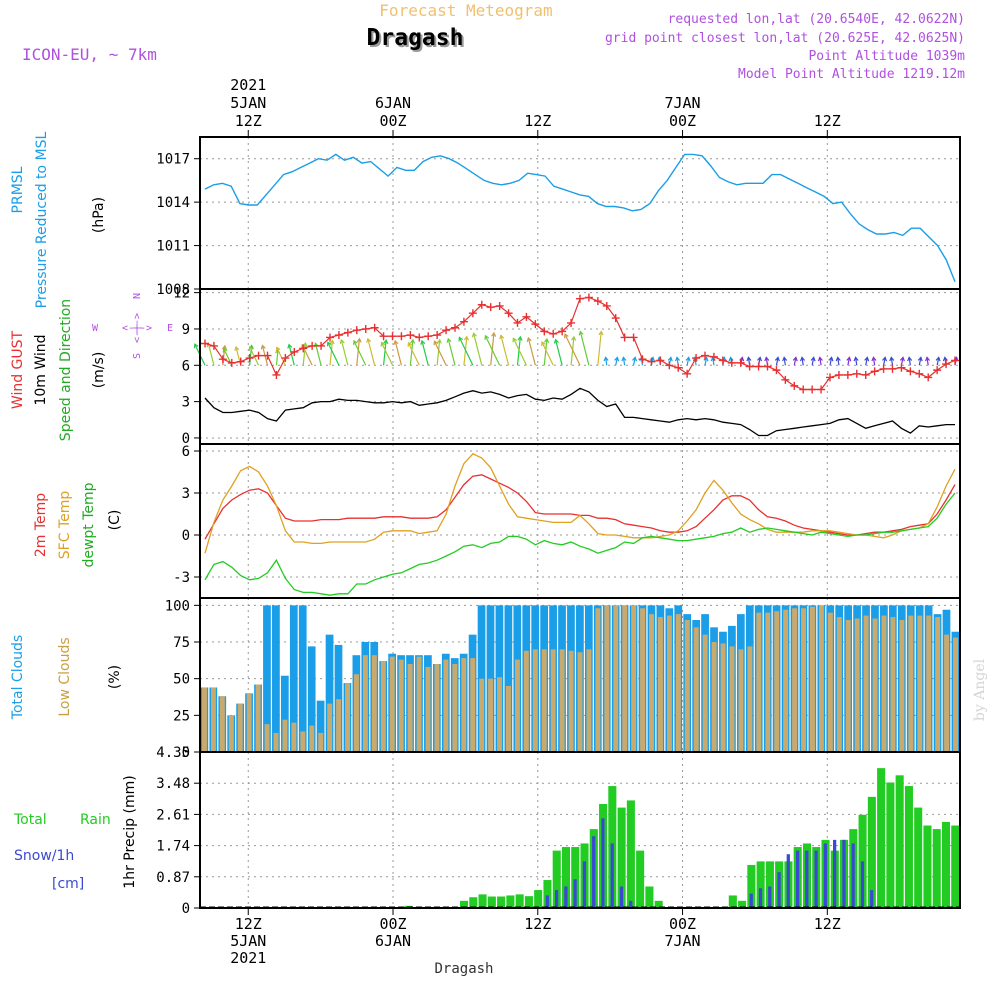 This screenshot has height=1000, width=1000. Describe the element at coordinates (130, 831) in the screenshot. I see `precip-unit: 1hr Precip (mm)` at that location.